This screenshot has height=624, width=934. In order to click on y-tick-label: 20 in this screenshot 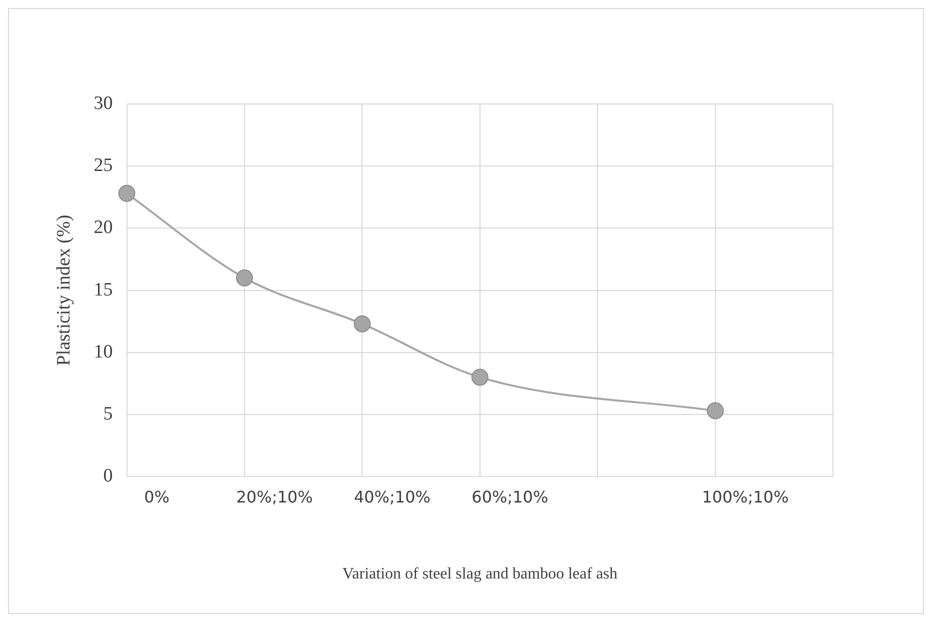, I will do `click(103, 227)`.